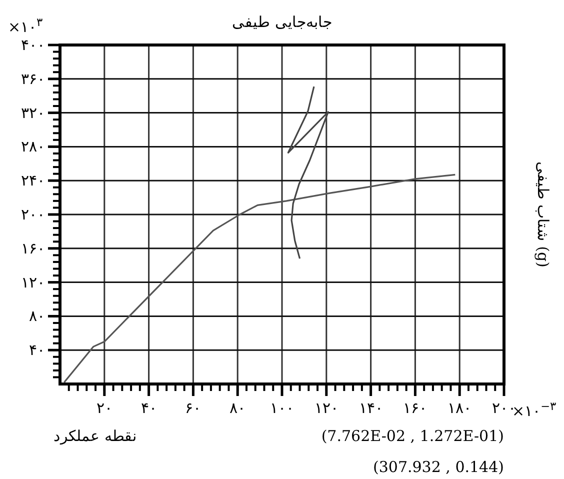 Image resolution: width=564 pixels, height=479 pixels. What do you see at coordinates (438, 467) in the screenshot?
I see `text: (307.932 , 0.144)` at bounding box center [438, 467].